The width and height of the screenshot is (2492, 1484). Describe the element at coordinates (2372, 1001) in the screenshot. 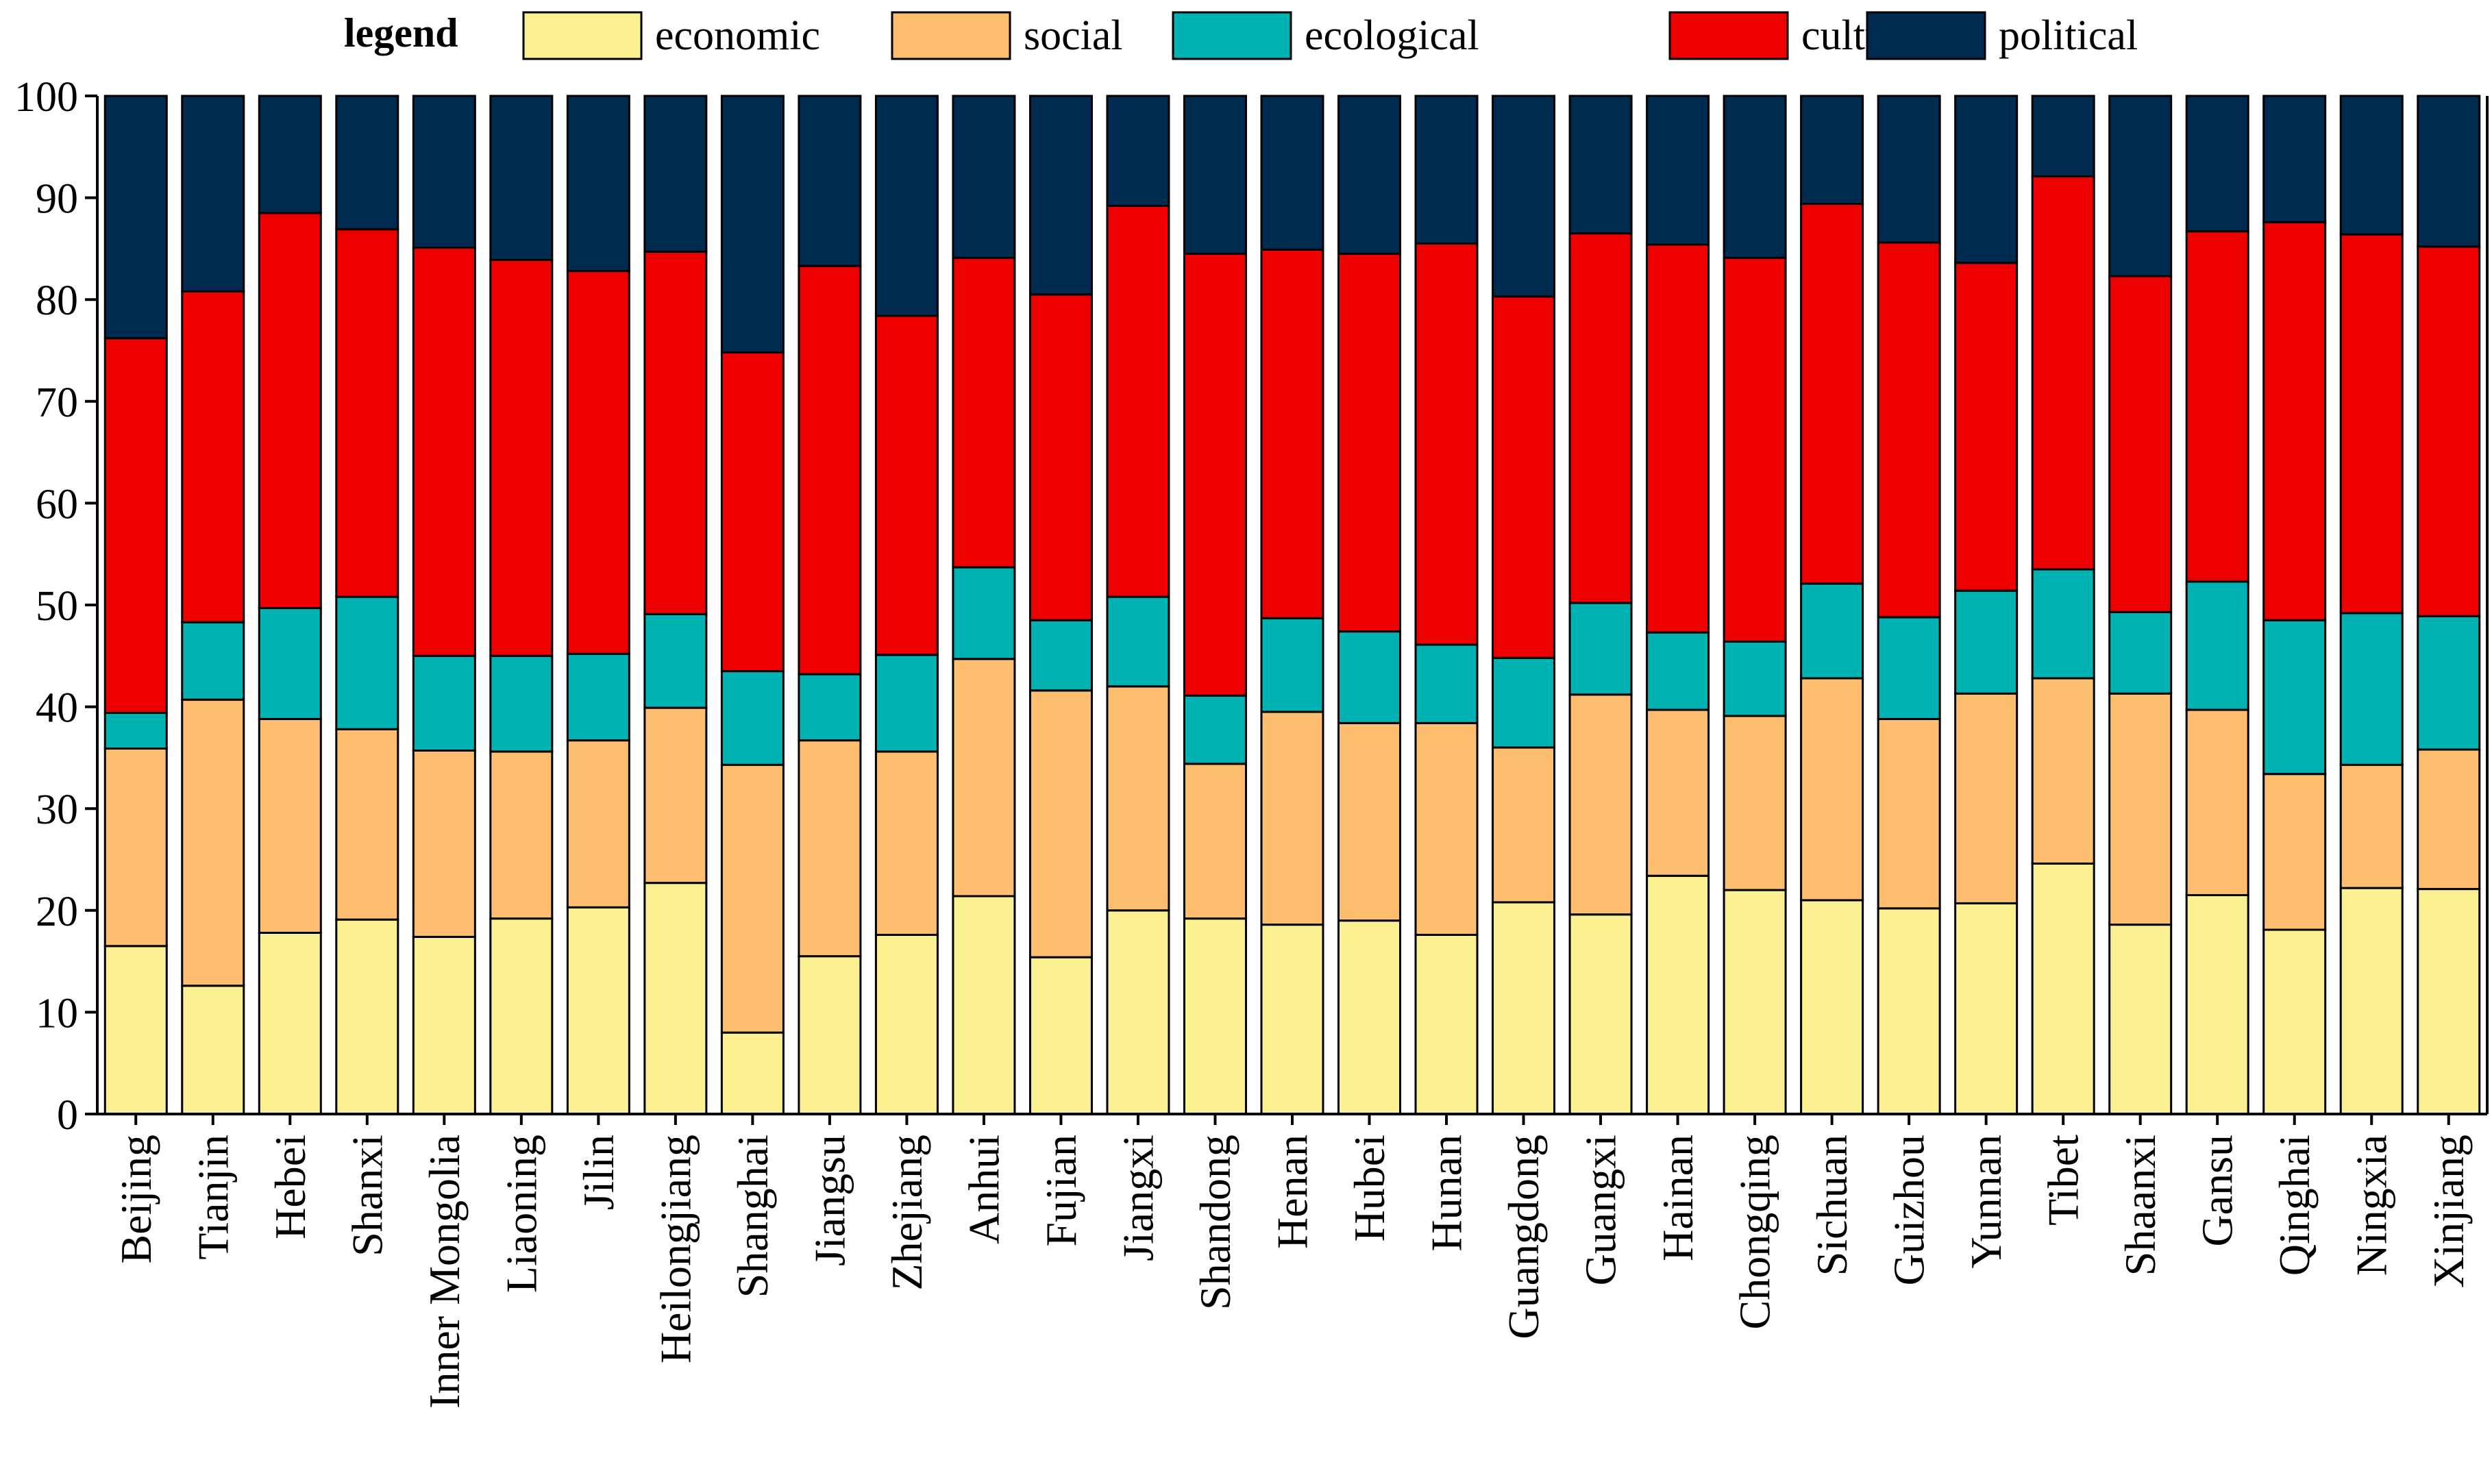

I see `bar-segment-economic-ningxia` at that location.